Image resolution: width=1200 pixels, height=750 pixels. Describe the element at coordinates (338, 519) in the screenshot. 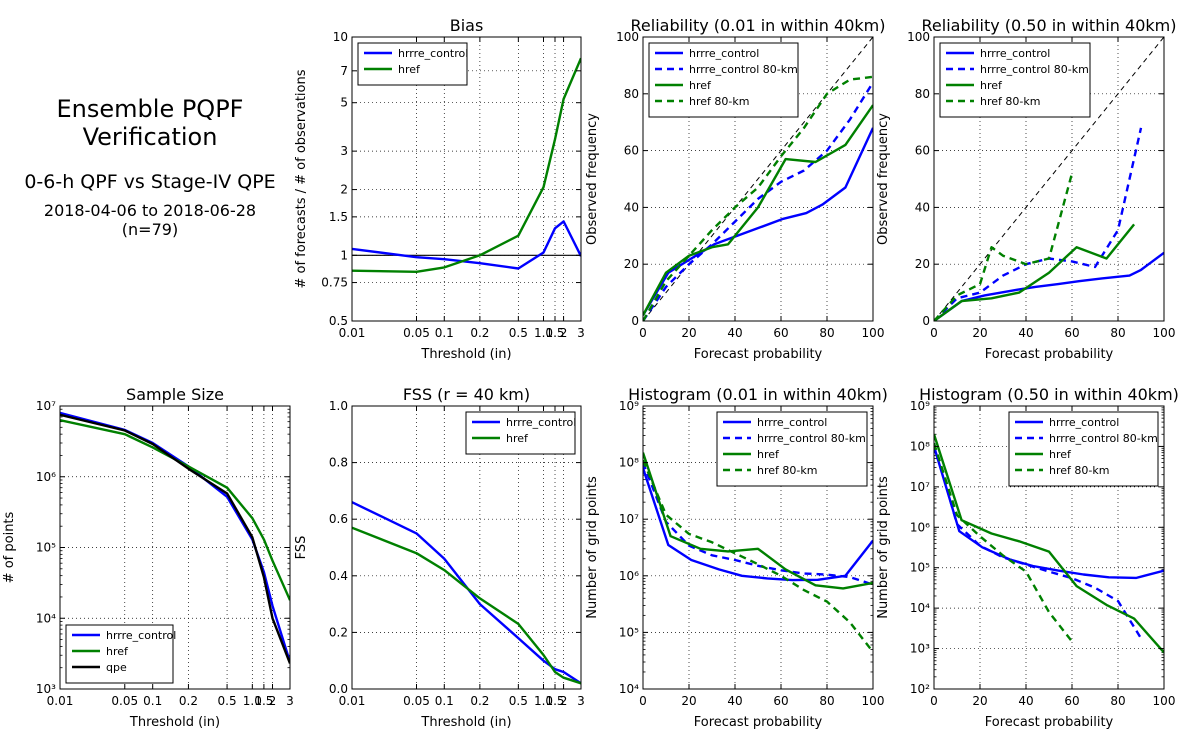

I see `y-tick-label: 0.6` at that location.